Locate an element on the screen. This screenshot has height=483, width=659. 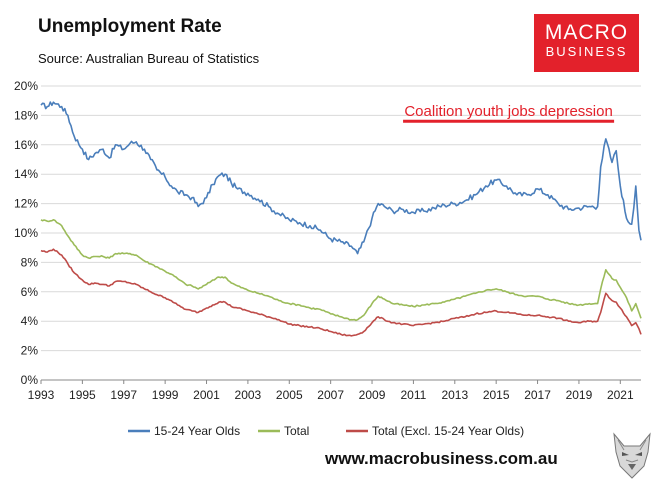
y-tick-label: 0% is located at coordinates (30, 380).